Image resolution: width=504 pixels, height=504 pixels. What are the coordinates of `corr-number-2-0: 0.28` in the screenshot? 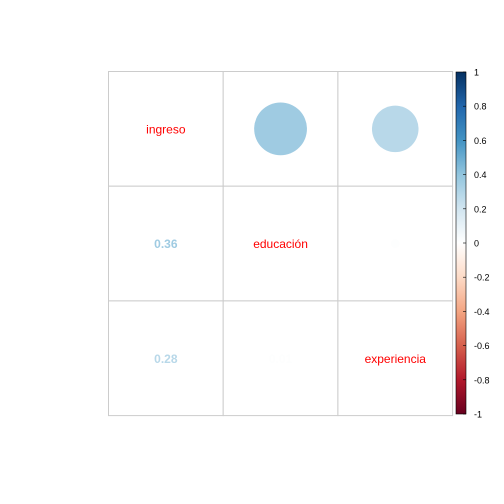 It's located at (166, 359).